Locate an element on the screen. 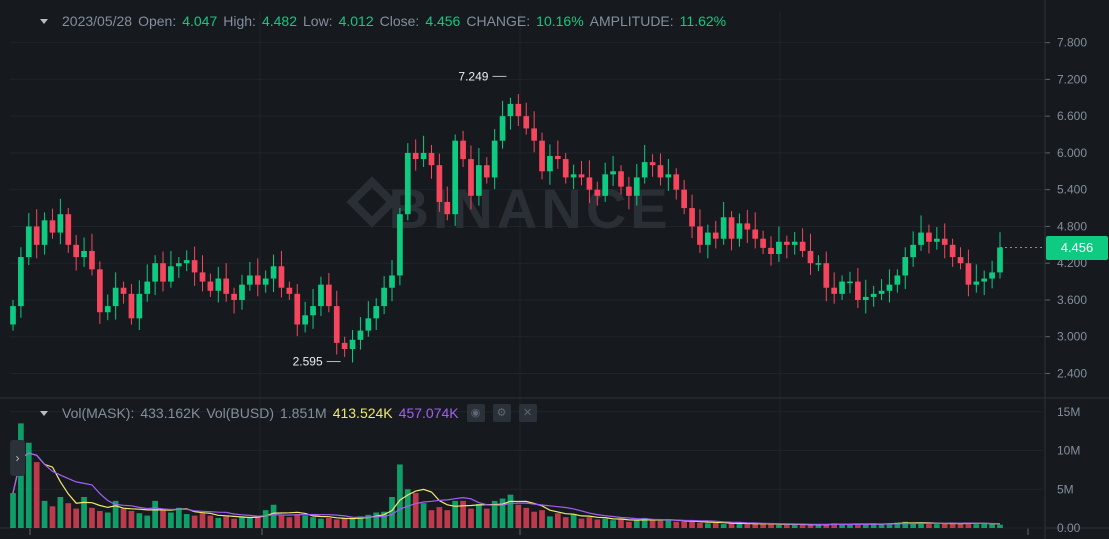 This screenshot has height=539, width=1109. high-label: High: is located at coordinates (239, 21).